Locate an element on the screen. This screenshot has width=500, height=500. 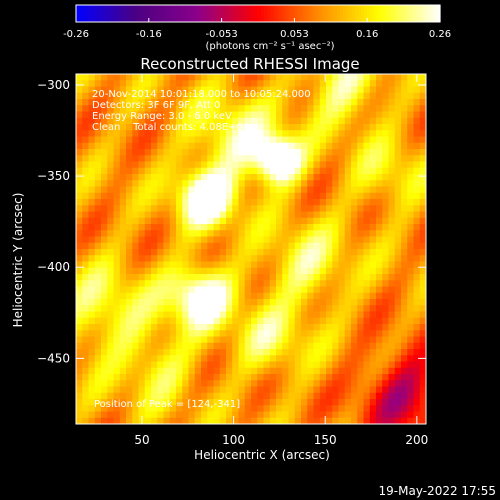
colorbar-tick-label: -0.053 is located at coordinates (221, 34).